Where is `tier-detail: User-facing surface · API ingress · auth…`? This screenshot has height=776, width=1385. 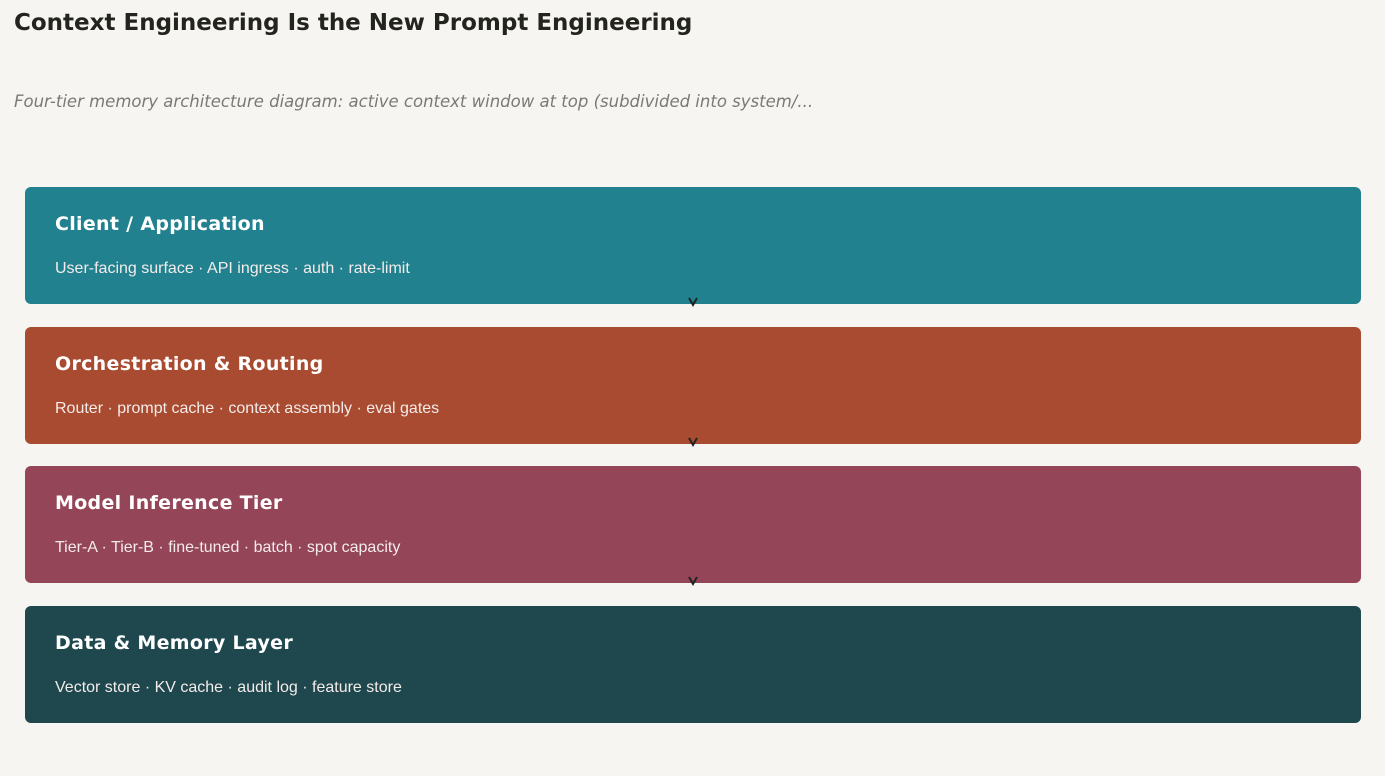 tier-detail: User-facing surface · API ingress · auth… is located at coordinates (232, 268).